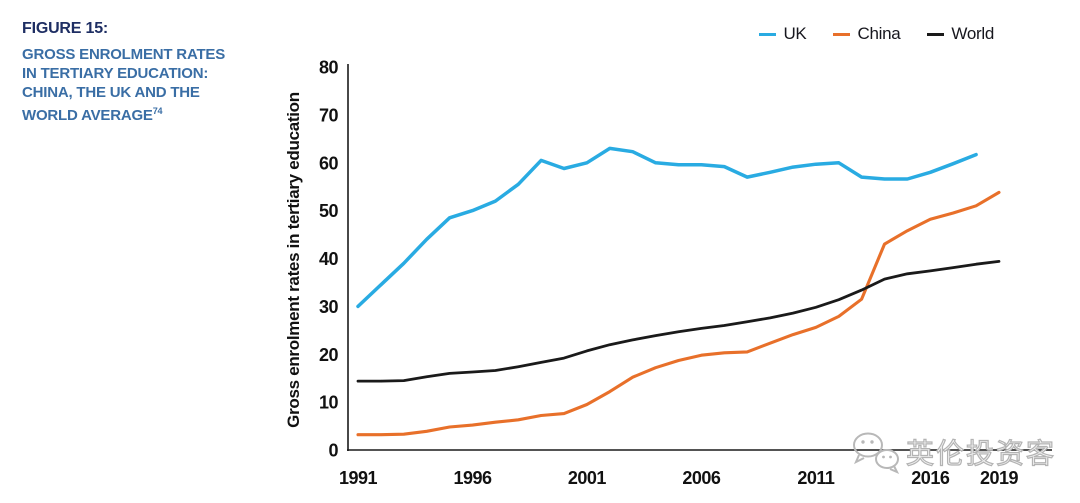 The image size is (1080, 503). Describe the element at coordinates (701, 478) in the screenshot. I see `x-tick-label: 2006` at that location.